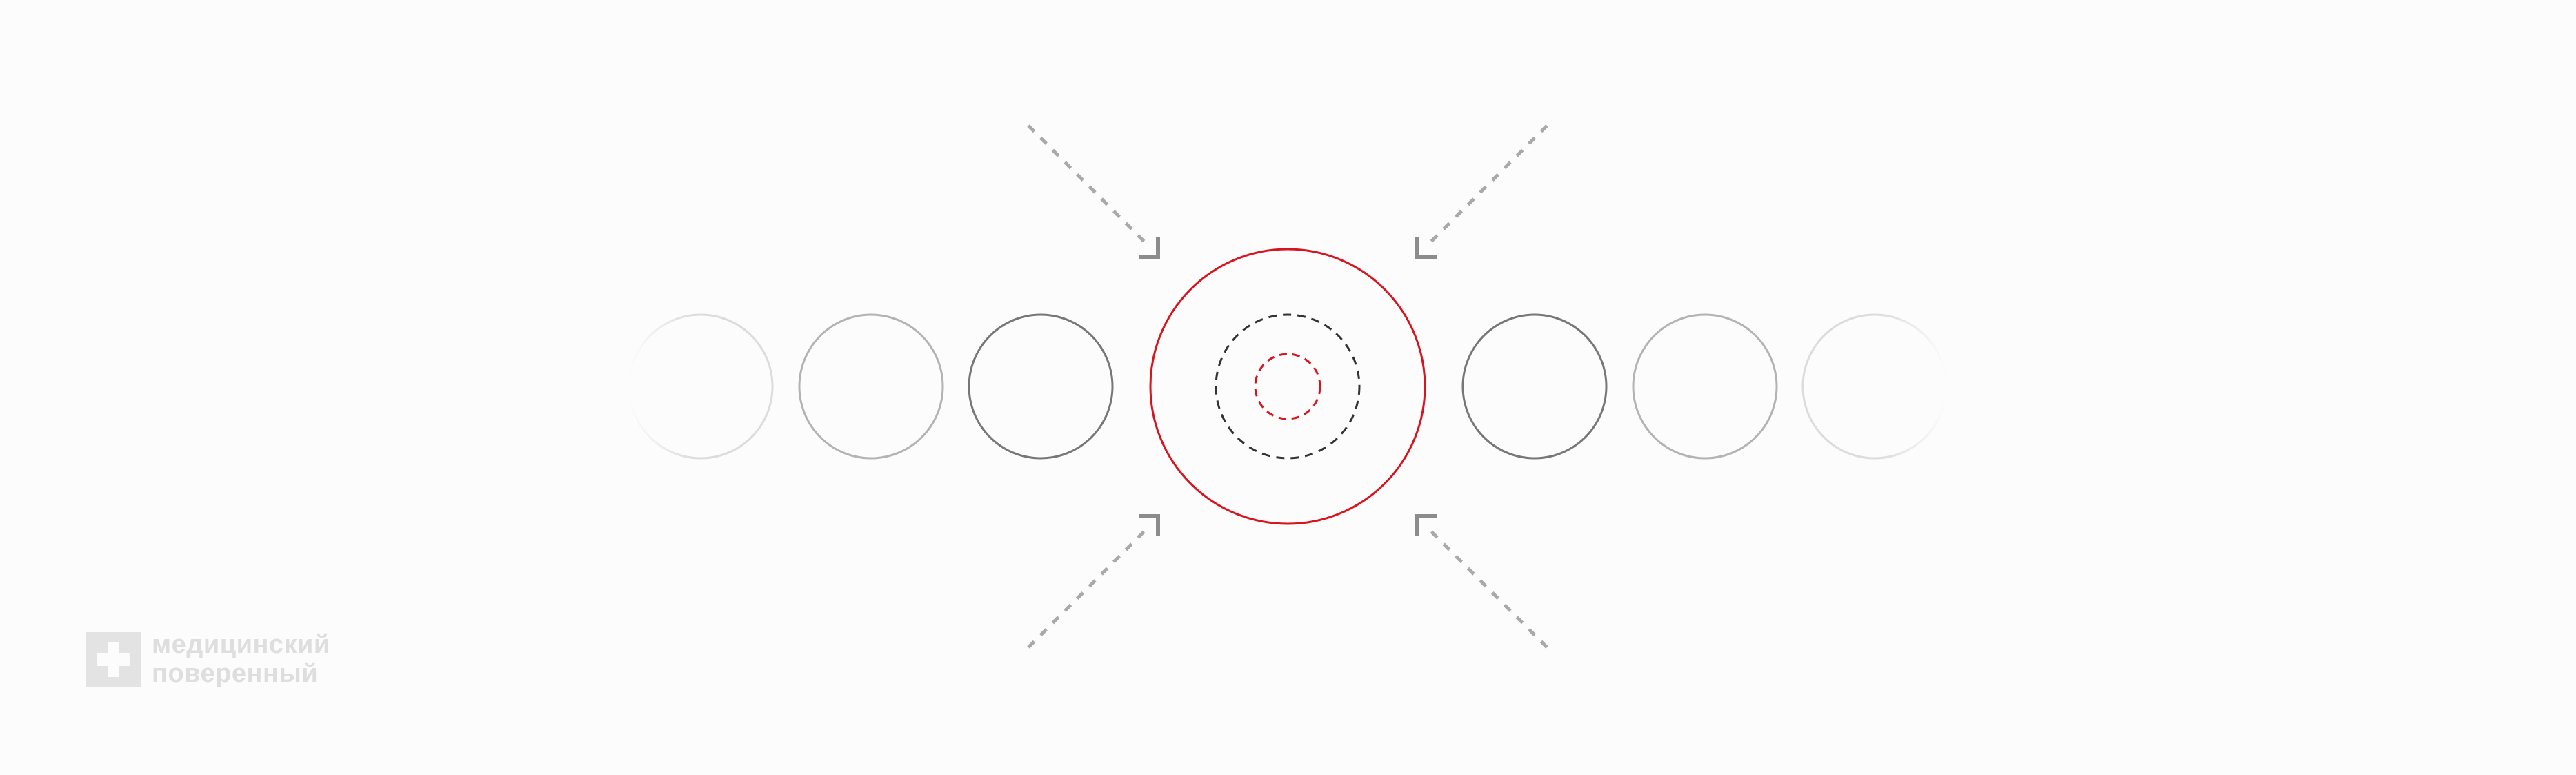 This screenshot has height=775, width=2576. Describe the element at coordinates (701, 386) in the screenshot. I see `left-circle-far` at that location.